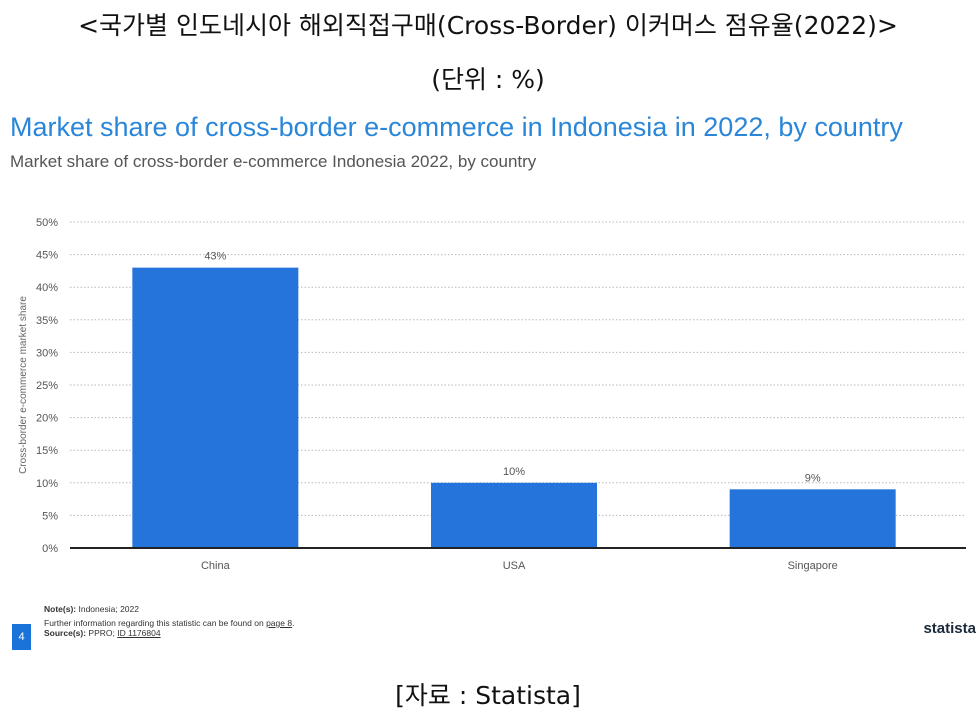 This screenshot has width=976, height=717. What do you see at coordinates (47, 484) in the screenshot?
I see `y-tick-label: 10%` at bounding box center [47, 484].